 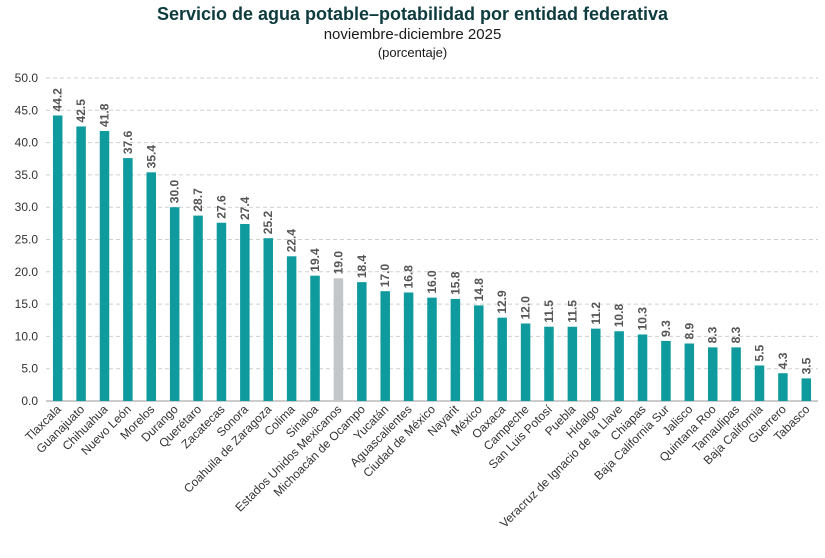 What do you see at coordinates (27, 143) in the screenshot?
I see `y-tick-label: 40.0` at bounding box center [27, 143].